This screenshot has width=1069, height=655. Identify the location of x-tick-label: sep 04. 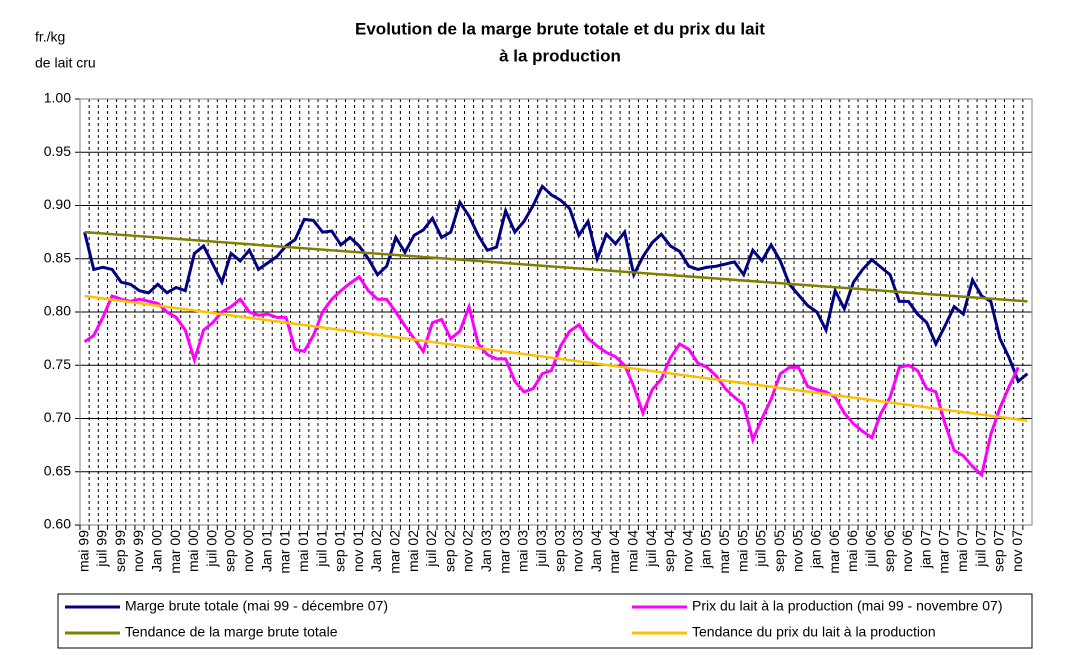
(669, 551).